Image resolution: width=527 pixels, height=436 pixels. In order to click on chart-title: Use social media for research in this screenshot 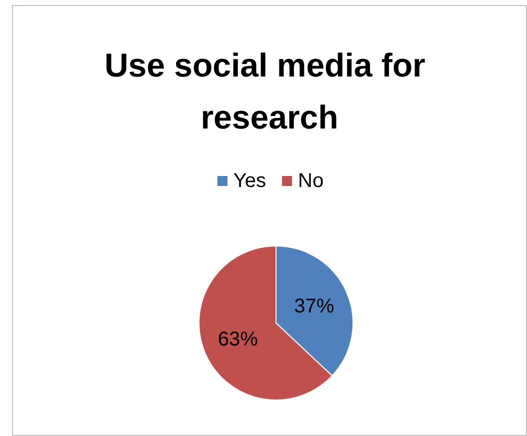, I will do `click(269, 91)`.